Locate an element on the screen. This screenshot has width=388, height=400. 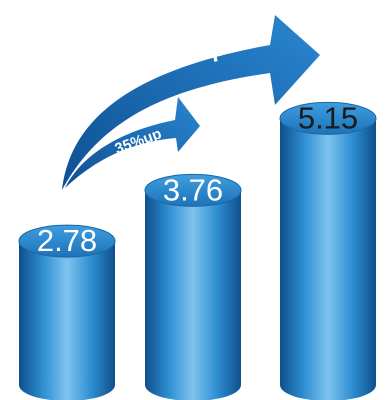
data-label-1: 2.78 is located at coordinates (67, 240).